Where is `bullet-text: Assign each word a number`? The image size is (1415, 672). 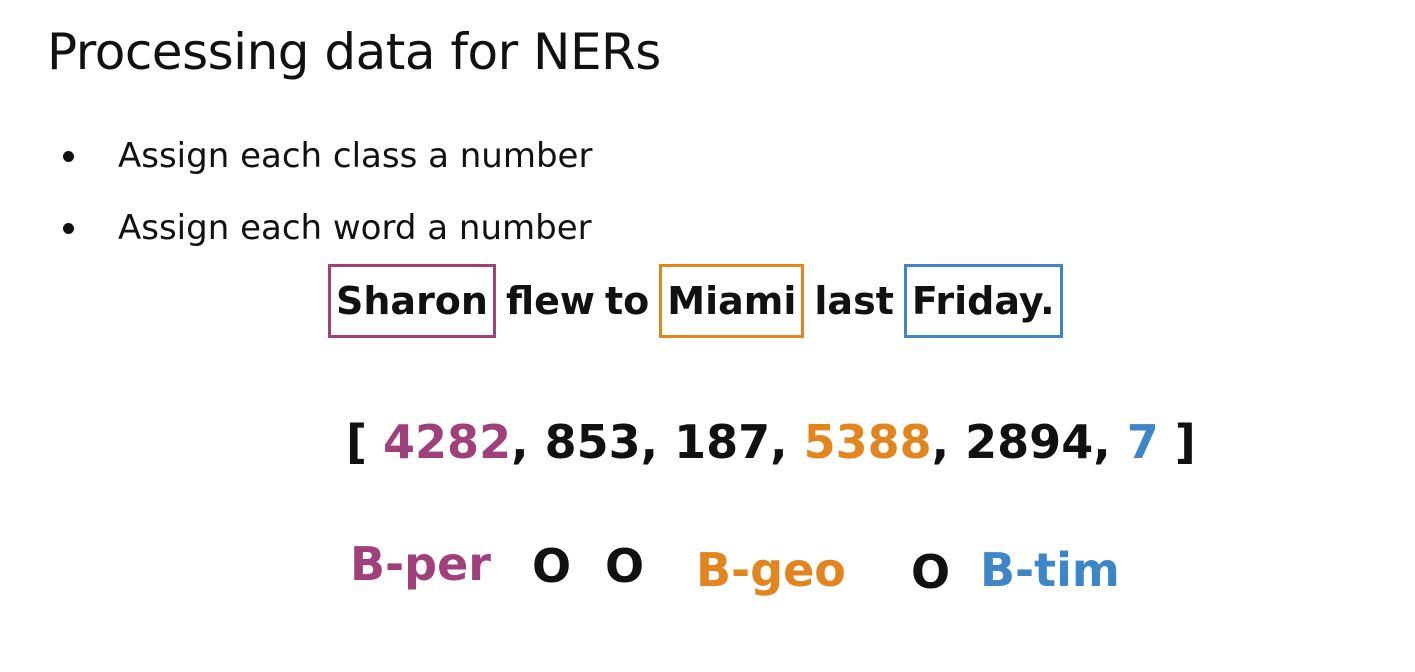 bullet-text: Assign each word a number is located at coordinates (355, 228).